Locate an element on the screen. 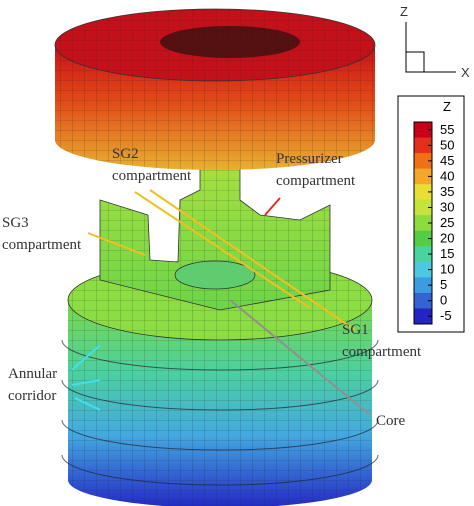  colorbar-tick-label: 5 is located at coordinates (443, 284).